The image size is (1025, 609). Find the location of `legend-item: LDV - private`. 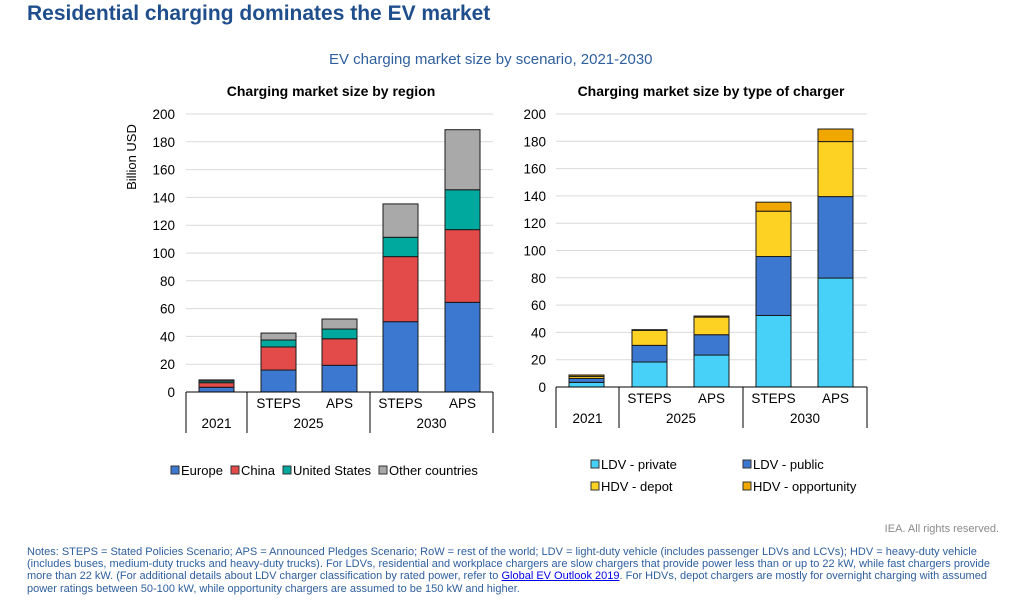

legend-item: LDV - private is located at coordinates (633, 464).